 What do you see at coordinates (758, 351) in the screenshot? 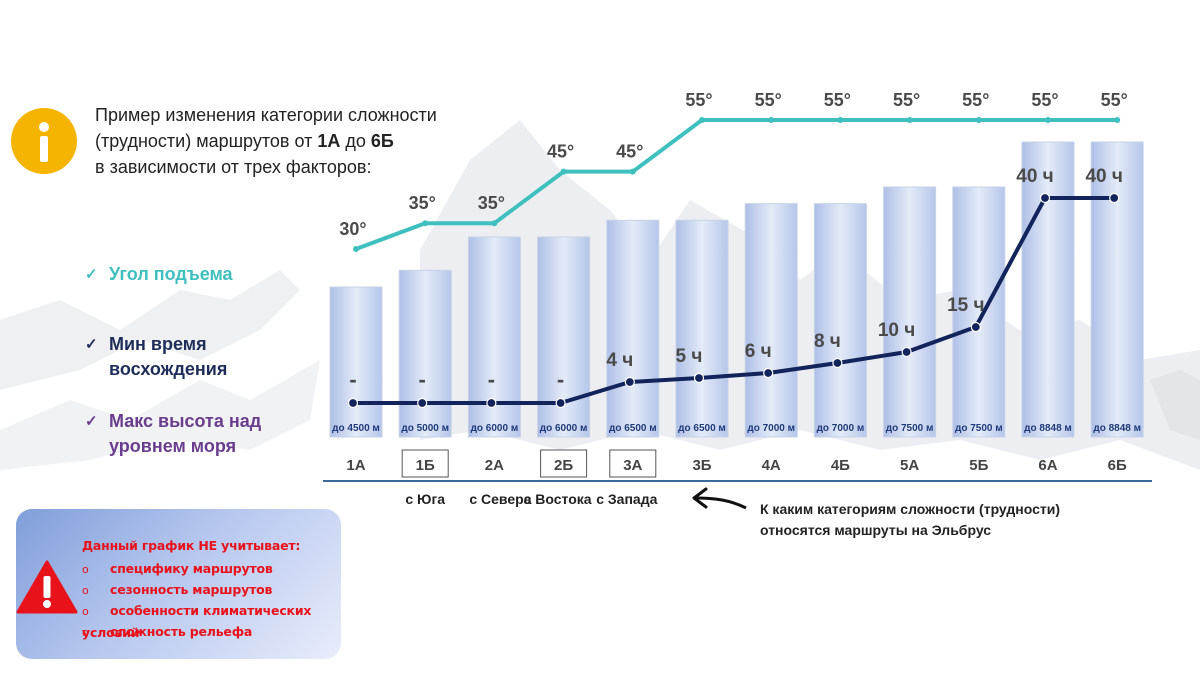
I see `time-label: 6 ч` at bounding box center [758, 351].